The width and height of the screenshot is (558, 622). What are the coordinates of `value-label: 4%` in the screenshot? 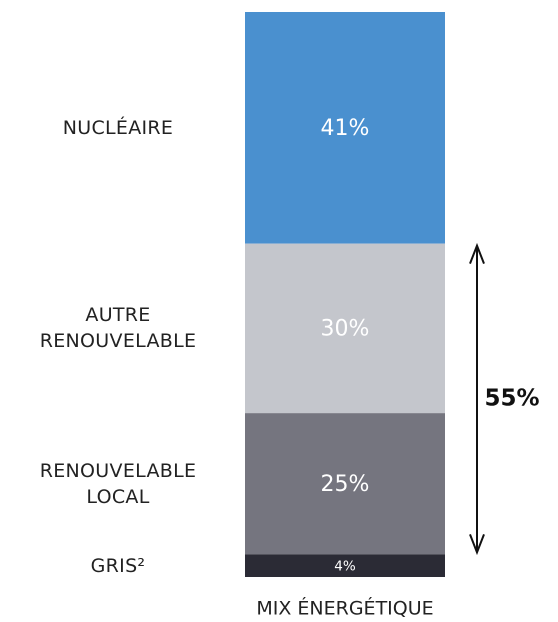 It's located at (345, 567).